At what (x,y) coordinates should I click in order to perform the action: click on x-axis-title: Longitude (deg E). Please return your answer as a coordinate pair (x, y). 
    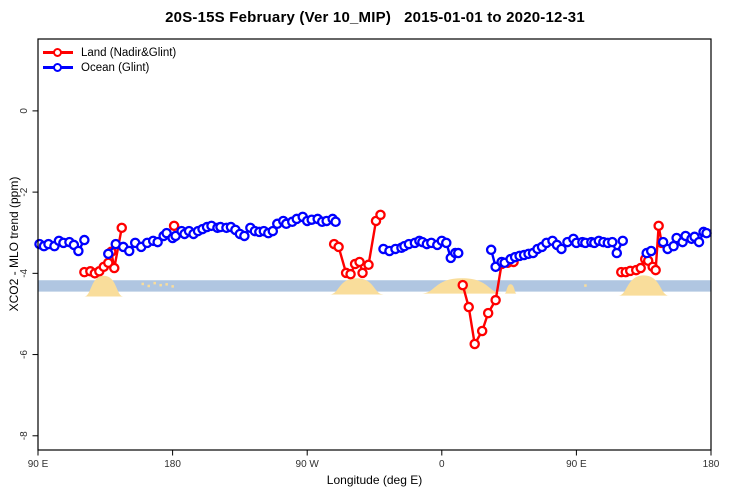
    Looking at the image, I should click on (374, 480).